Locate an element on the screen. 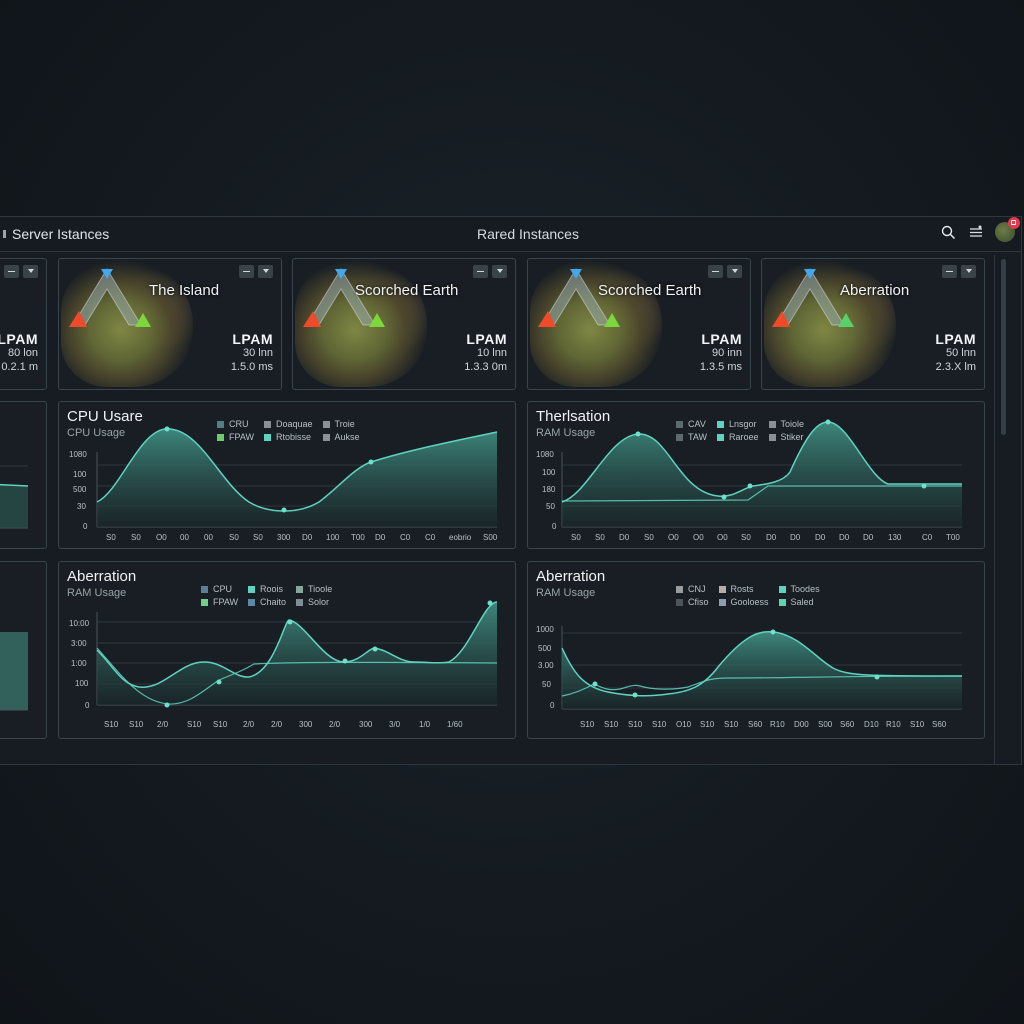  legend-item: Doaquae is located at coordinates (288, 424).